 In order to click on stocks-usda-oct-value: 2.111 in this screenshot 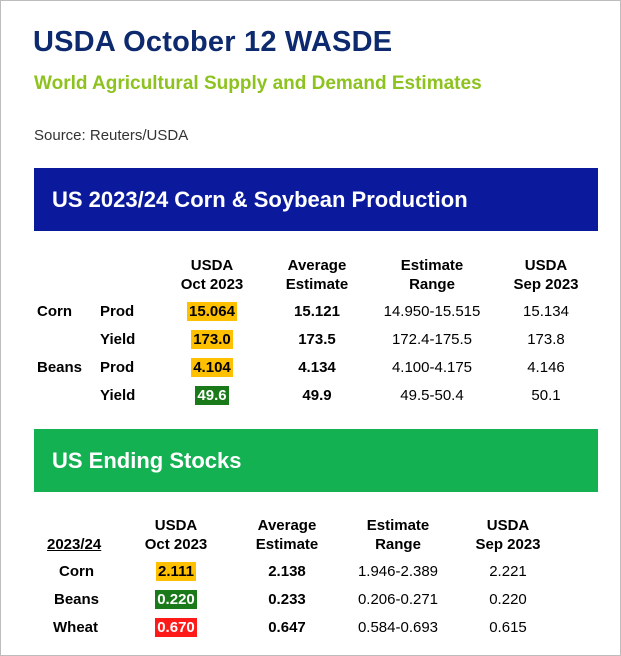, I will do `click(176, 571)`.